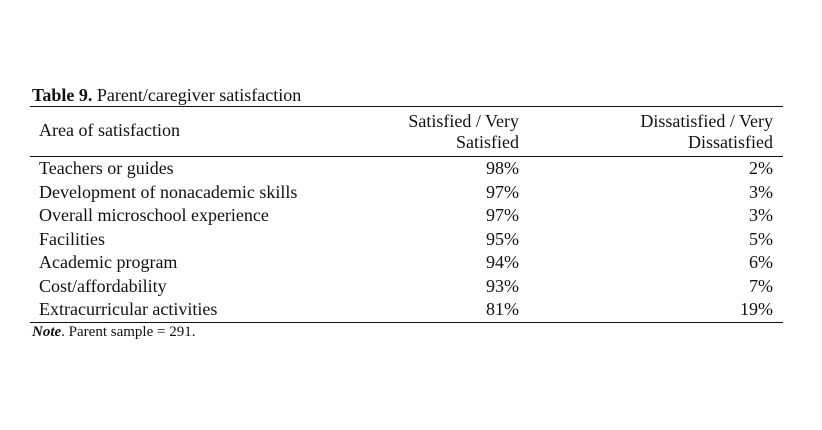 This screenshot has height=430, width=822. What do you see at coordinates (502, 238) in the screenshot?
I see `row-satisfied: 95%` at bounding box center [502, 238].